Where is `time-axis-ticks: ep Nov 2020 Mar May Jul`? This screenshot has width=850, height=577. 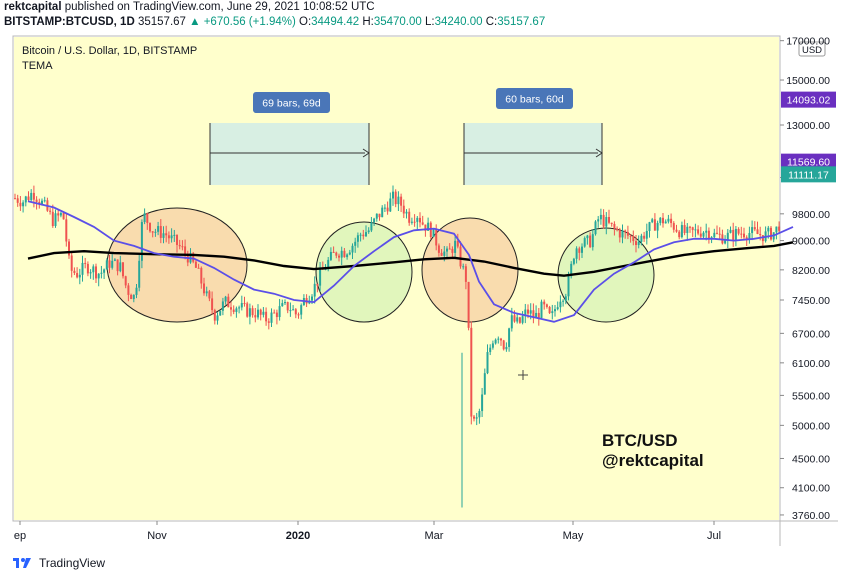
time-axis-ticks: ep Nov 2020 Mar May Jul is located at coordinates (367, 531).